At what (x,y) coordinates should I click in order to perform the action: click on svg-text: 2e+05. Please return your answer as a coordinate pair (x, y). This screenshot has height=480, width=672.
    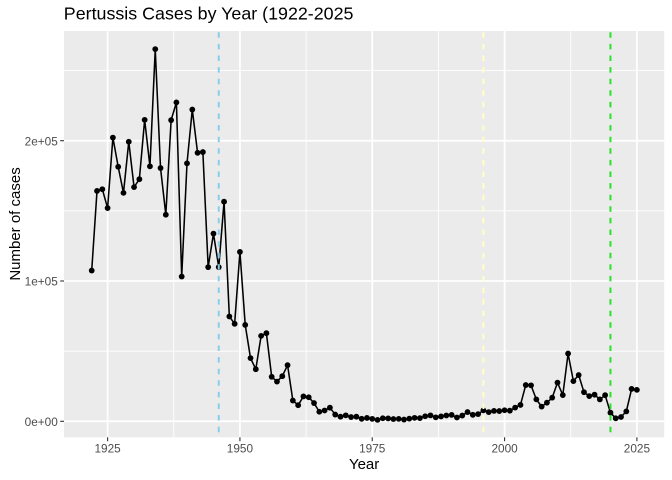
    Looking at the image, I should click on (42, 141).